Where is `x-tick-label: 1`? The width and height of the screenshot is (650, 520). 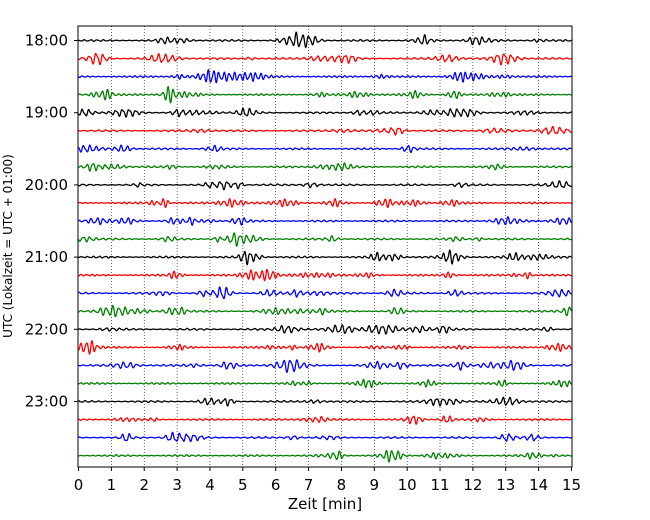
x-tick-label: 1 is located at coordinates (112, 485).